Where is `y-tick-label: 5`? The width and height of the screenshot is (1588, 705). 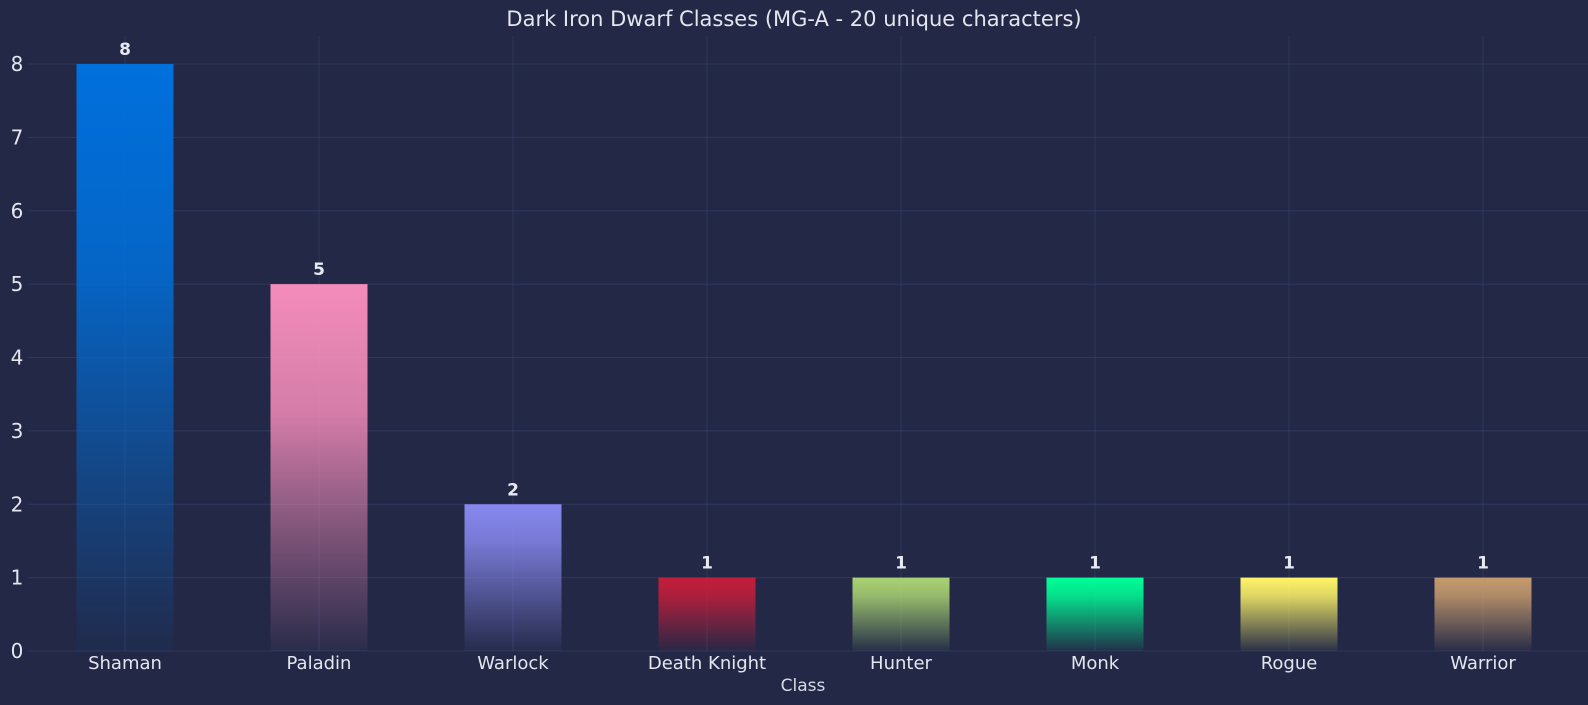
y-tick-label: 5 is located at coordinates (17, 284).